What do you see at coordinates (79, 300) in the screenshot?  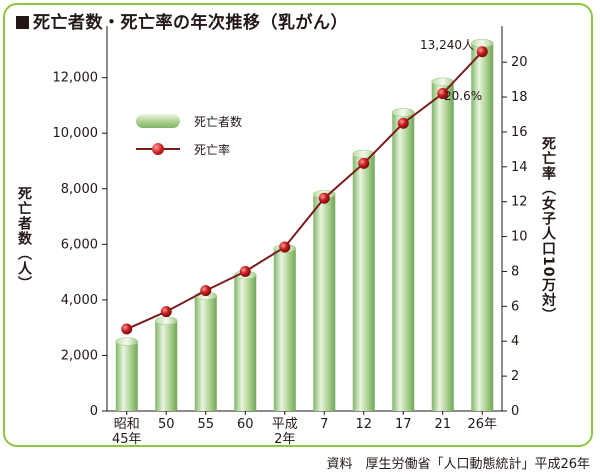 I see `y-tick-label-left: 4,000` at bounding box center [79, 300].